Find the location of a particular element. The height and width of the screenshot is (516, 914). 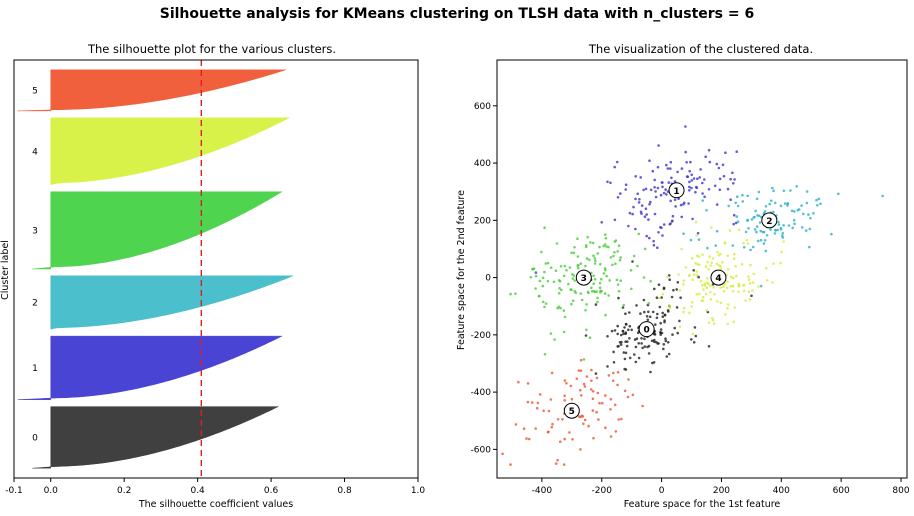

scatter-plot-title: The visualization of the clustered data. is located at coordinates (700, 49).